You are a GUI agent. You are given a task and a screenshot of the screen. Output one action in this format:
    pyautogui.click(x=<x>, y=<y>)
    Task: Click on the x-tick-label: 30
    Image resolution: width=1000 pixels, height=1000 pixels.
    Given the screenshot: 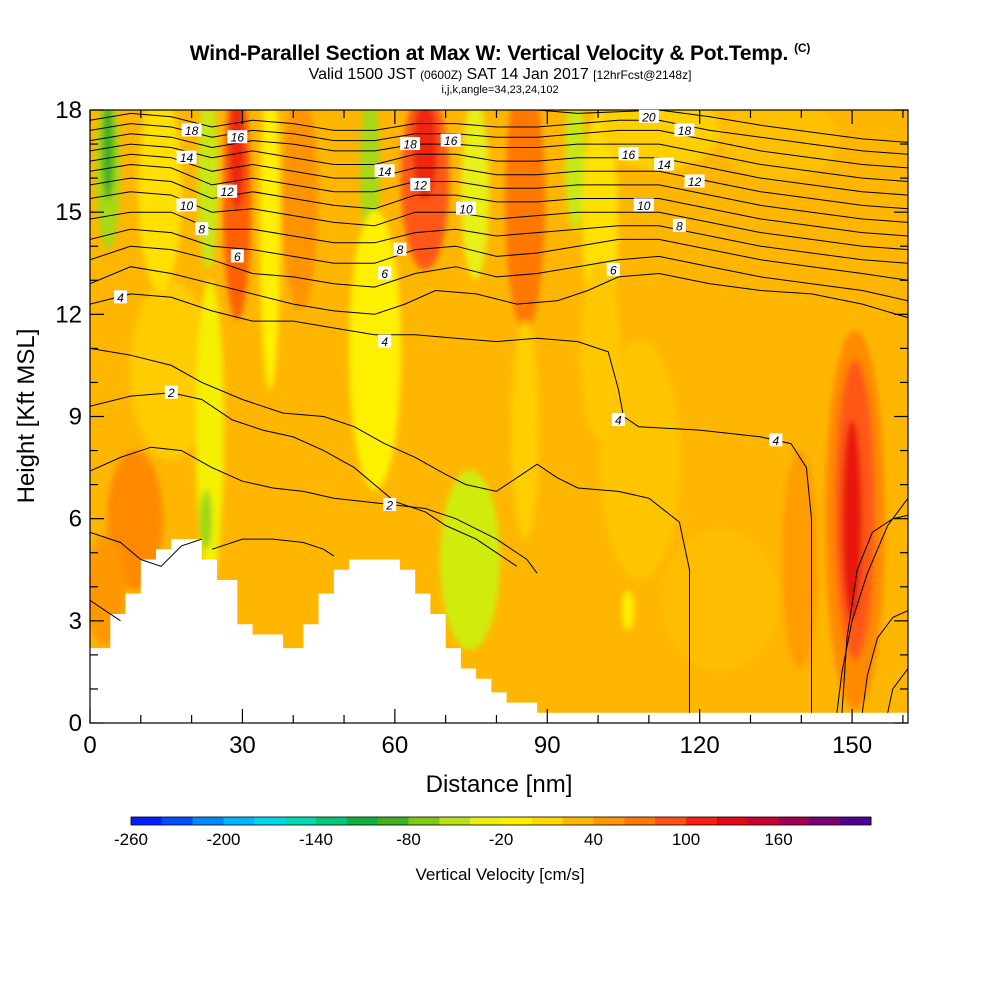 What is the action you would take?
    pyautogui.click(x=242, y=745)
    